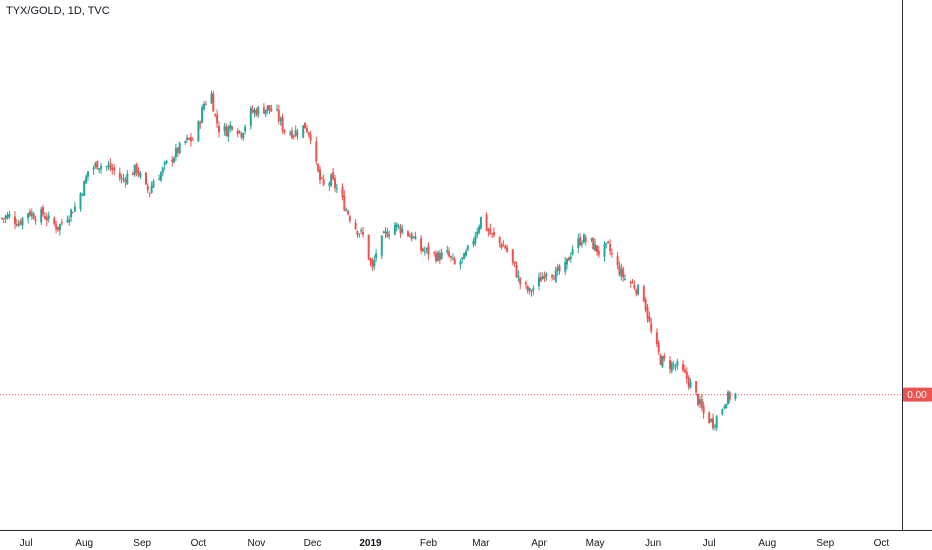 This screenshot has height=550, width=932. Describe the element at coordinates (84, 543) in the screenshot. I see `x-tick-label: Aug` at that location.